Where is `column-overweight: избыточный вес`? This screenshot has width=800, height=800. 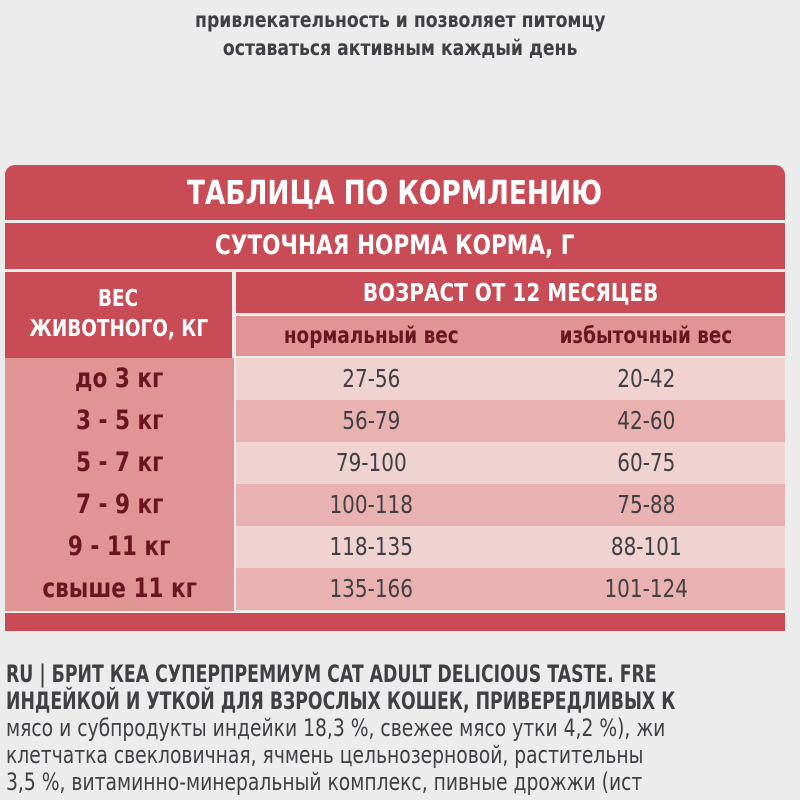 column-overweight: избыточный вес is located at coordinates (646, 336).